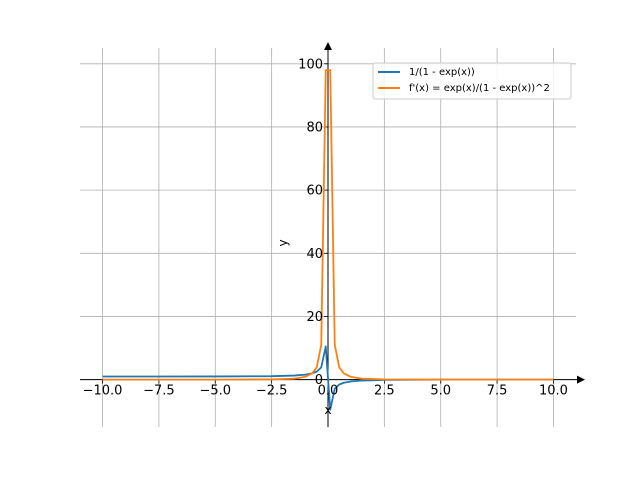  What do you see at coordinates (479, 88) in the screenshot?
I see `legend-label-series-2: f'(x) = exp(x)/(1 - exp(x))^2` at bounding box center [479, 88].